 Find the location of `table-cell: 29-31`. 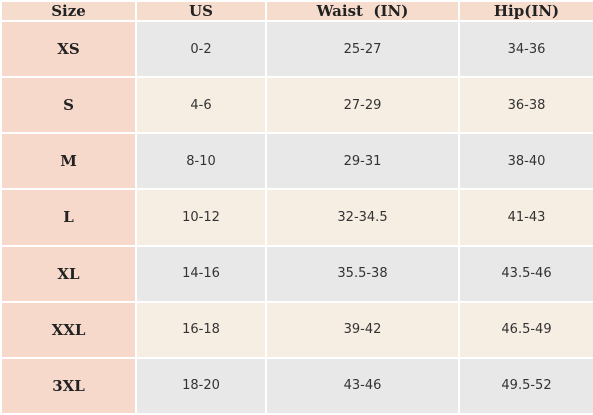

table-cell: 29-31 is located at coordinates (362, 161).